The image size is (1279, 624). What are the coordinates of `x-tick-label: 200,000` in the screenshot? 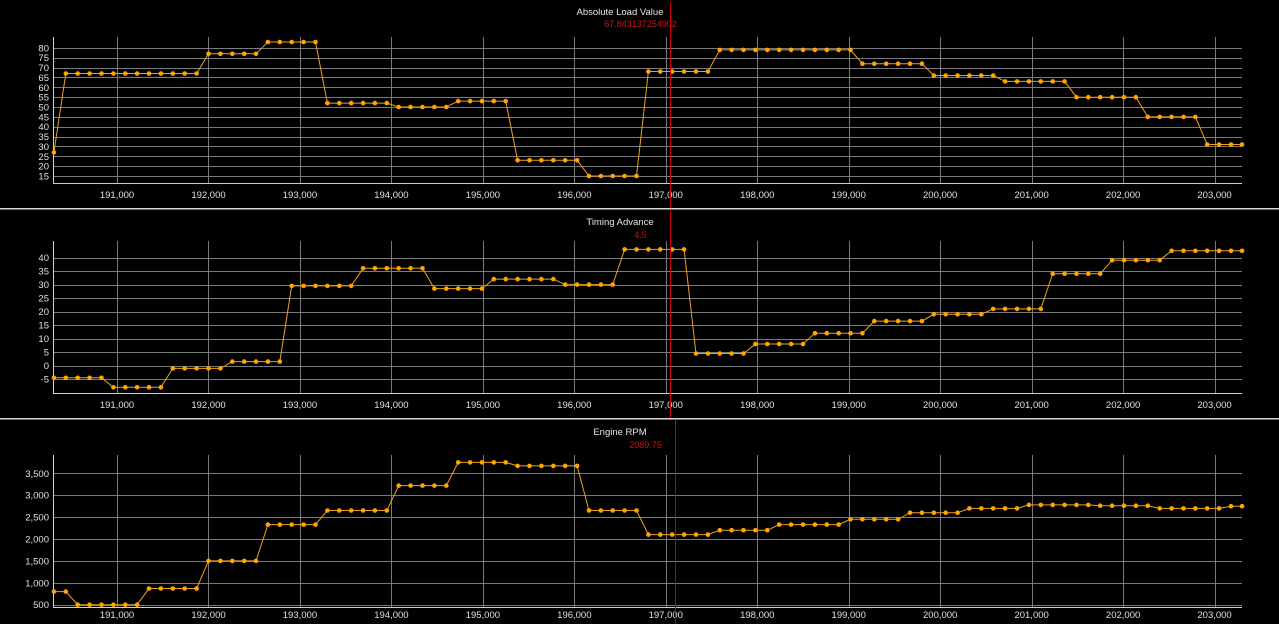 It's located at (940, 405).